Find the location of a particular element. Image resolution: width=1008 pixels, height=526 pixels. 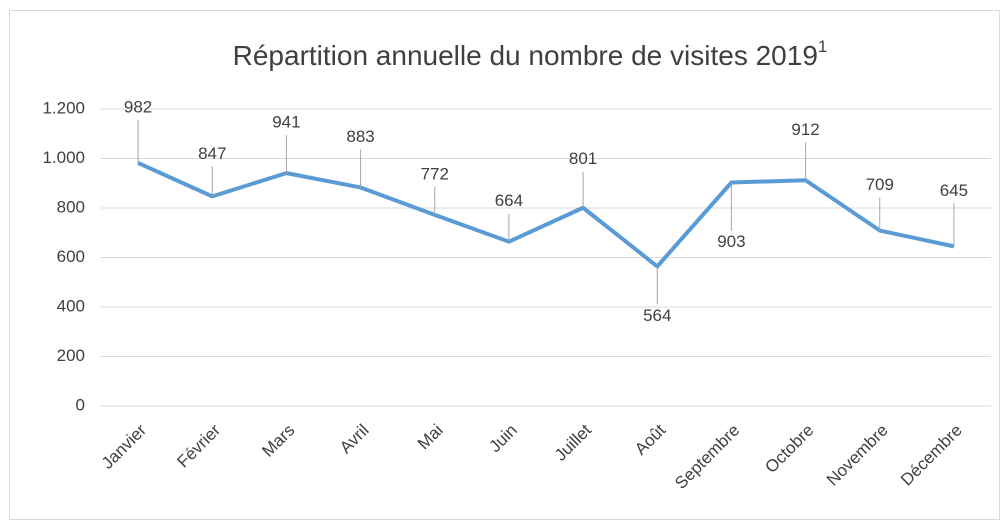

data-label: 982 is located at coordinates (138, 106).